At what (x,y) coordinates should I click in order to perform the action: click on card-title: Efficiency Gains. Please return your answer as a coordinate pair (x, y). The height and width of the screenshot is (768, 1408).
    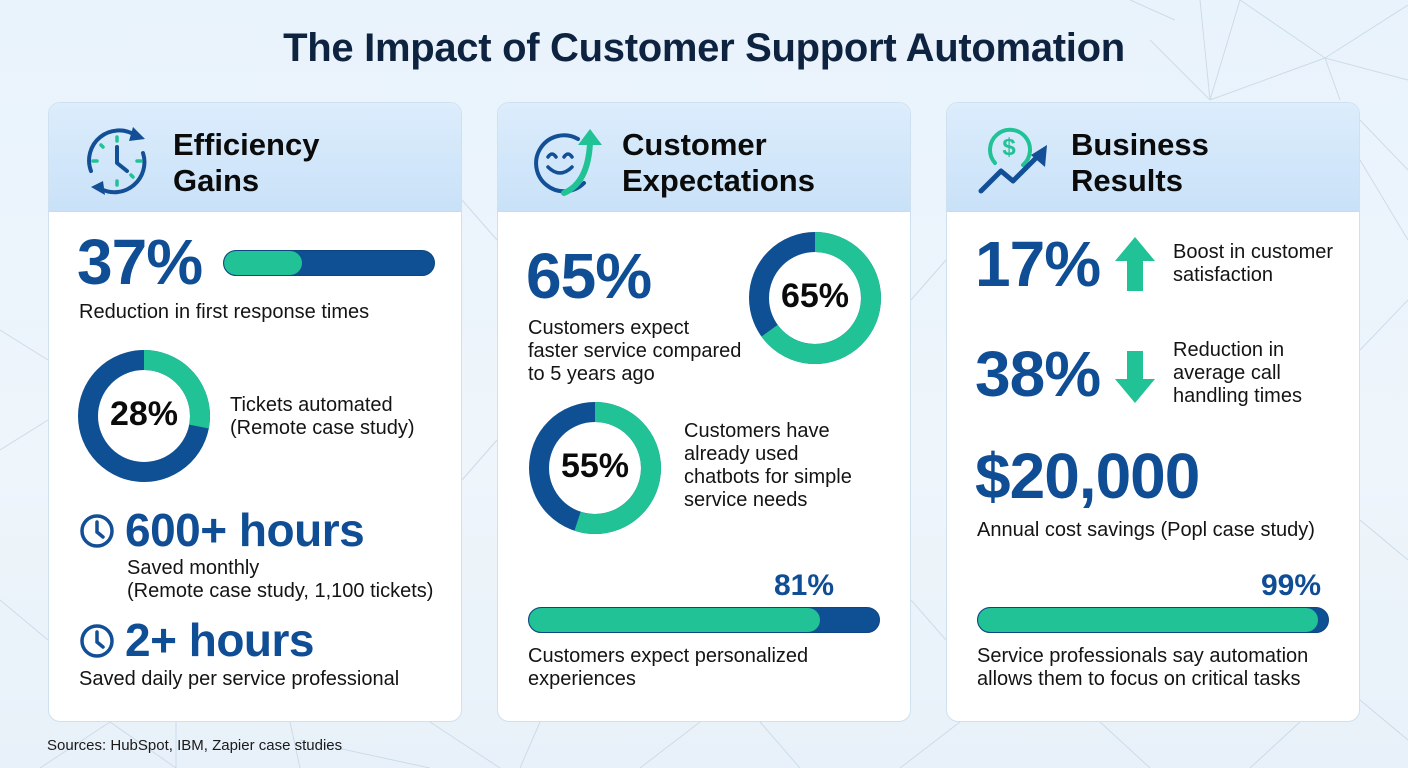
    Looking at the image, I should click on (303, 163).